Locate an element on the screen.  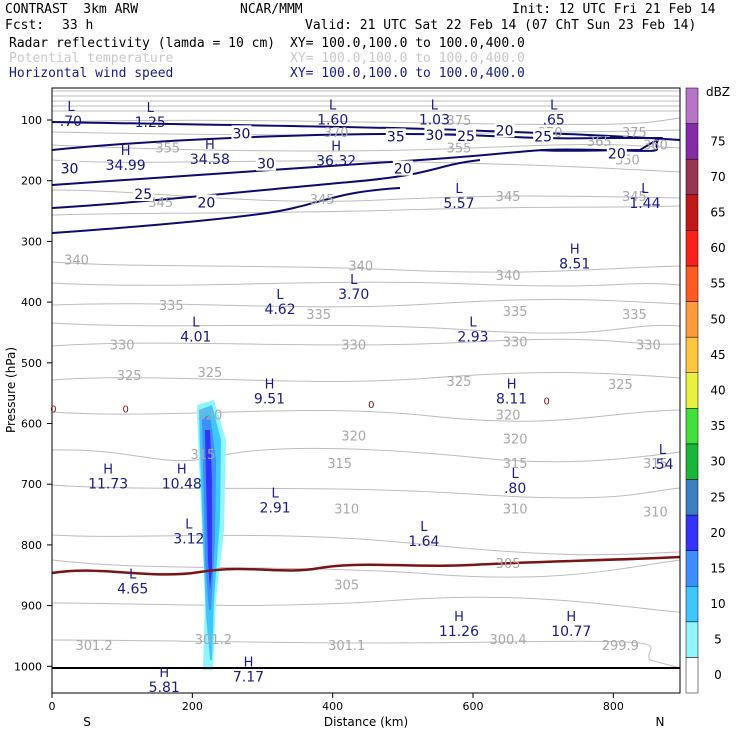
zero-labels: 0 0 0 0 is located at coordinates (300, 405).